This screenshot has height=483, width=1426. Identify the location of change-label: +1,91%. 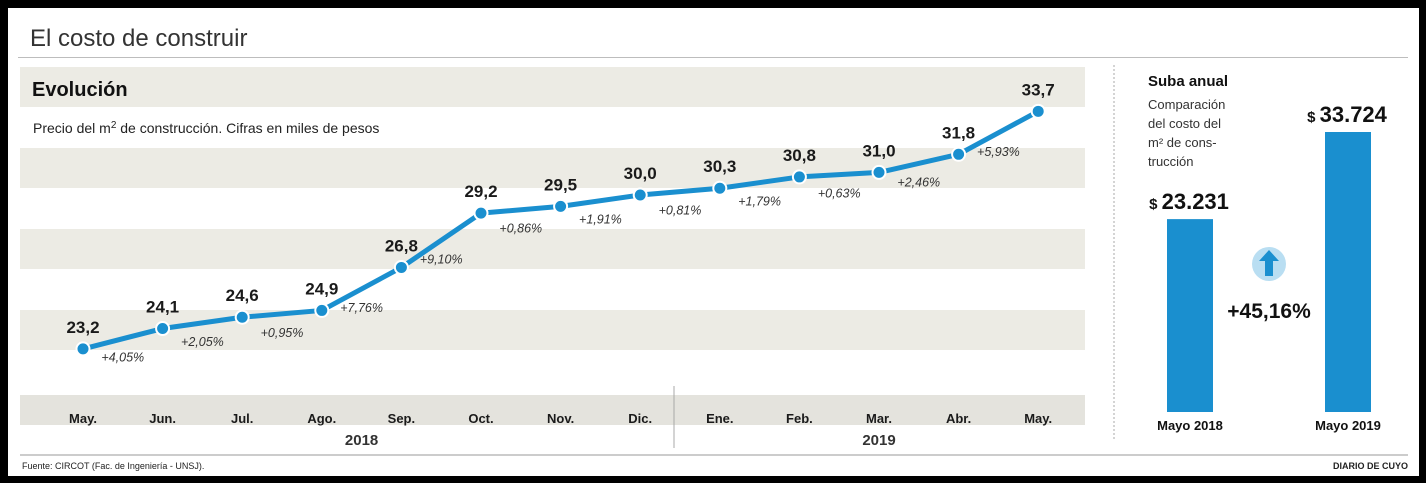
(600, 220).